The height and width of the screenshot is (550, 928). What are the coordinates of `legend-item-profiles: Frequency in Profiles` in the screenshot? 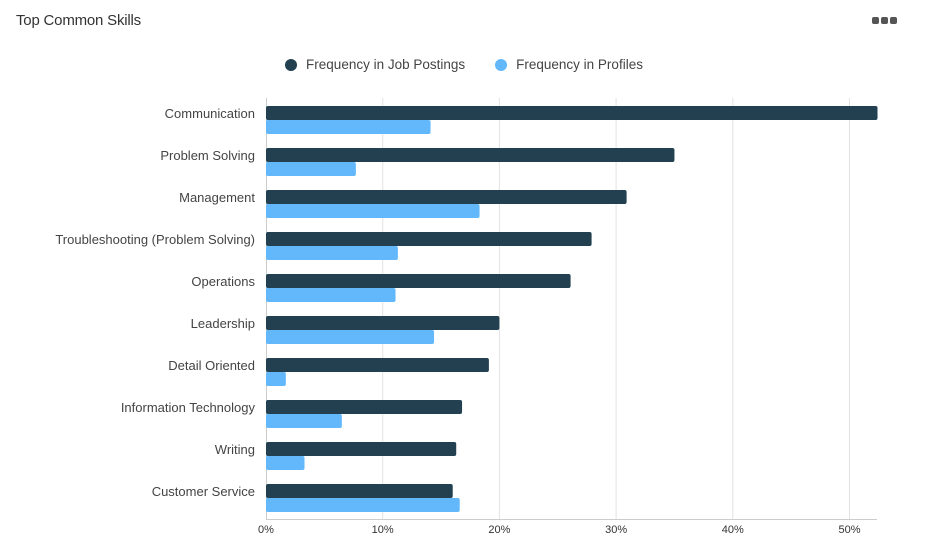 It's located at (569, 64).